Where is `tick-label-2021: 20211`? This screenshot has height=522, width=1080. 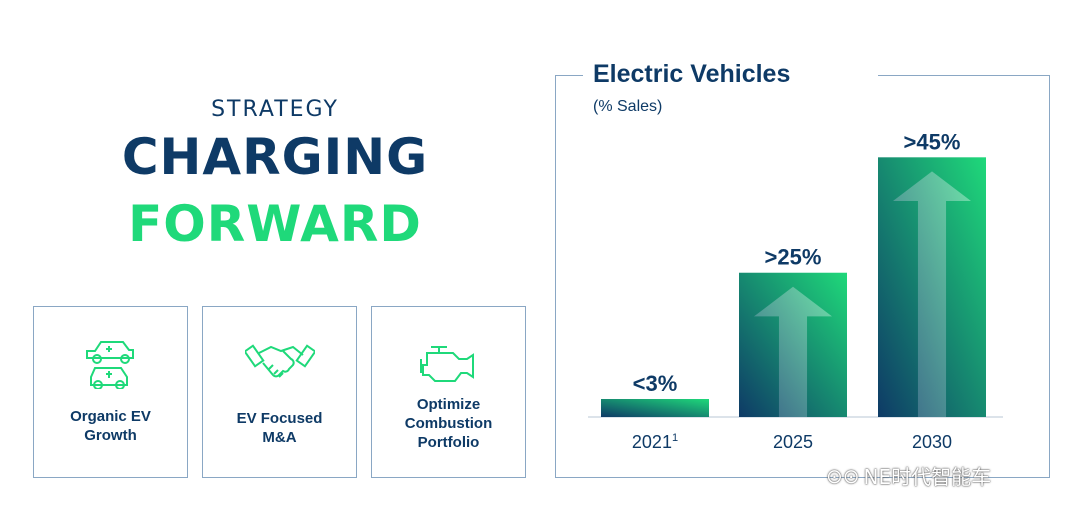
tick-label-2021: 20211 is located at coordinates (655, 442).